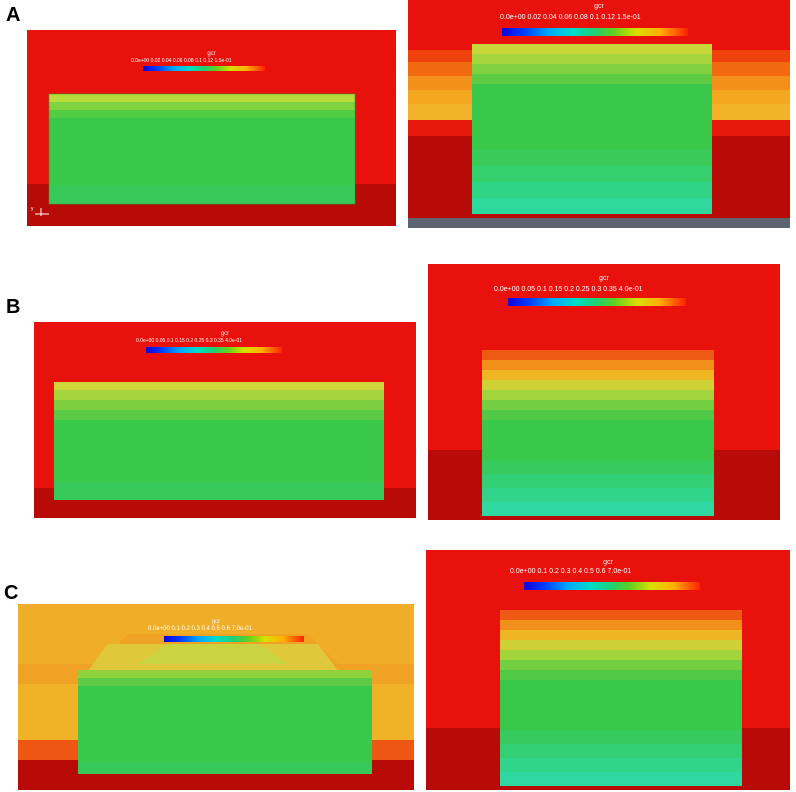 The height and width of the screenshot is (792, 796). What do you see at coordinates (32, 209) in the screenshot?
I see `axis-label: y` at bounding box center [32, 209].